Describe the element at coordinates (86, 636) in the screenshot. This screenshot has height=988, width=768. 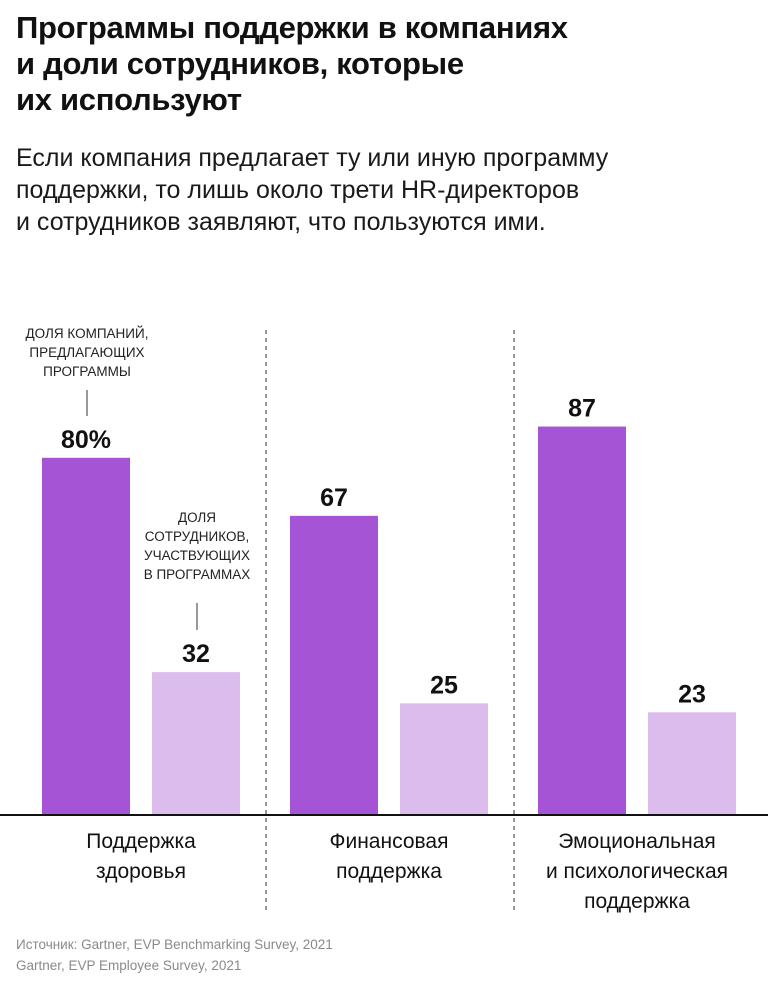
I see `bar-s1-g1` at that location.